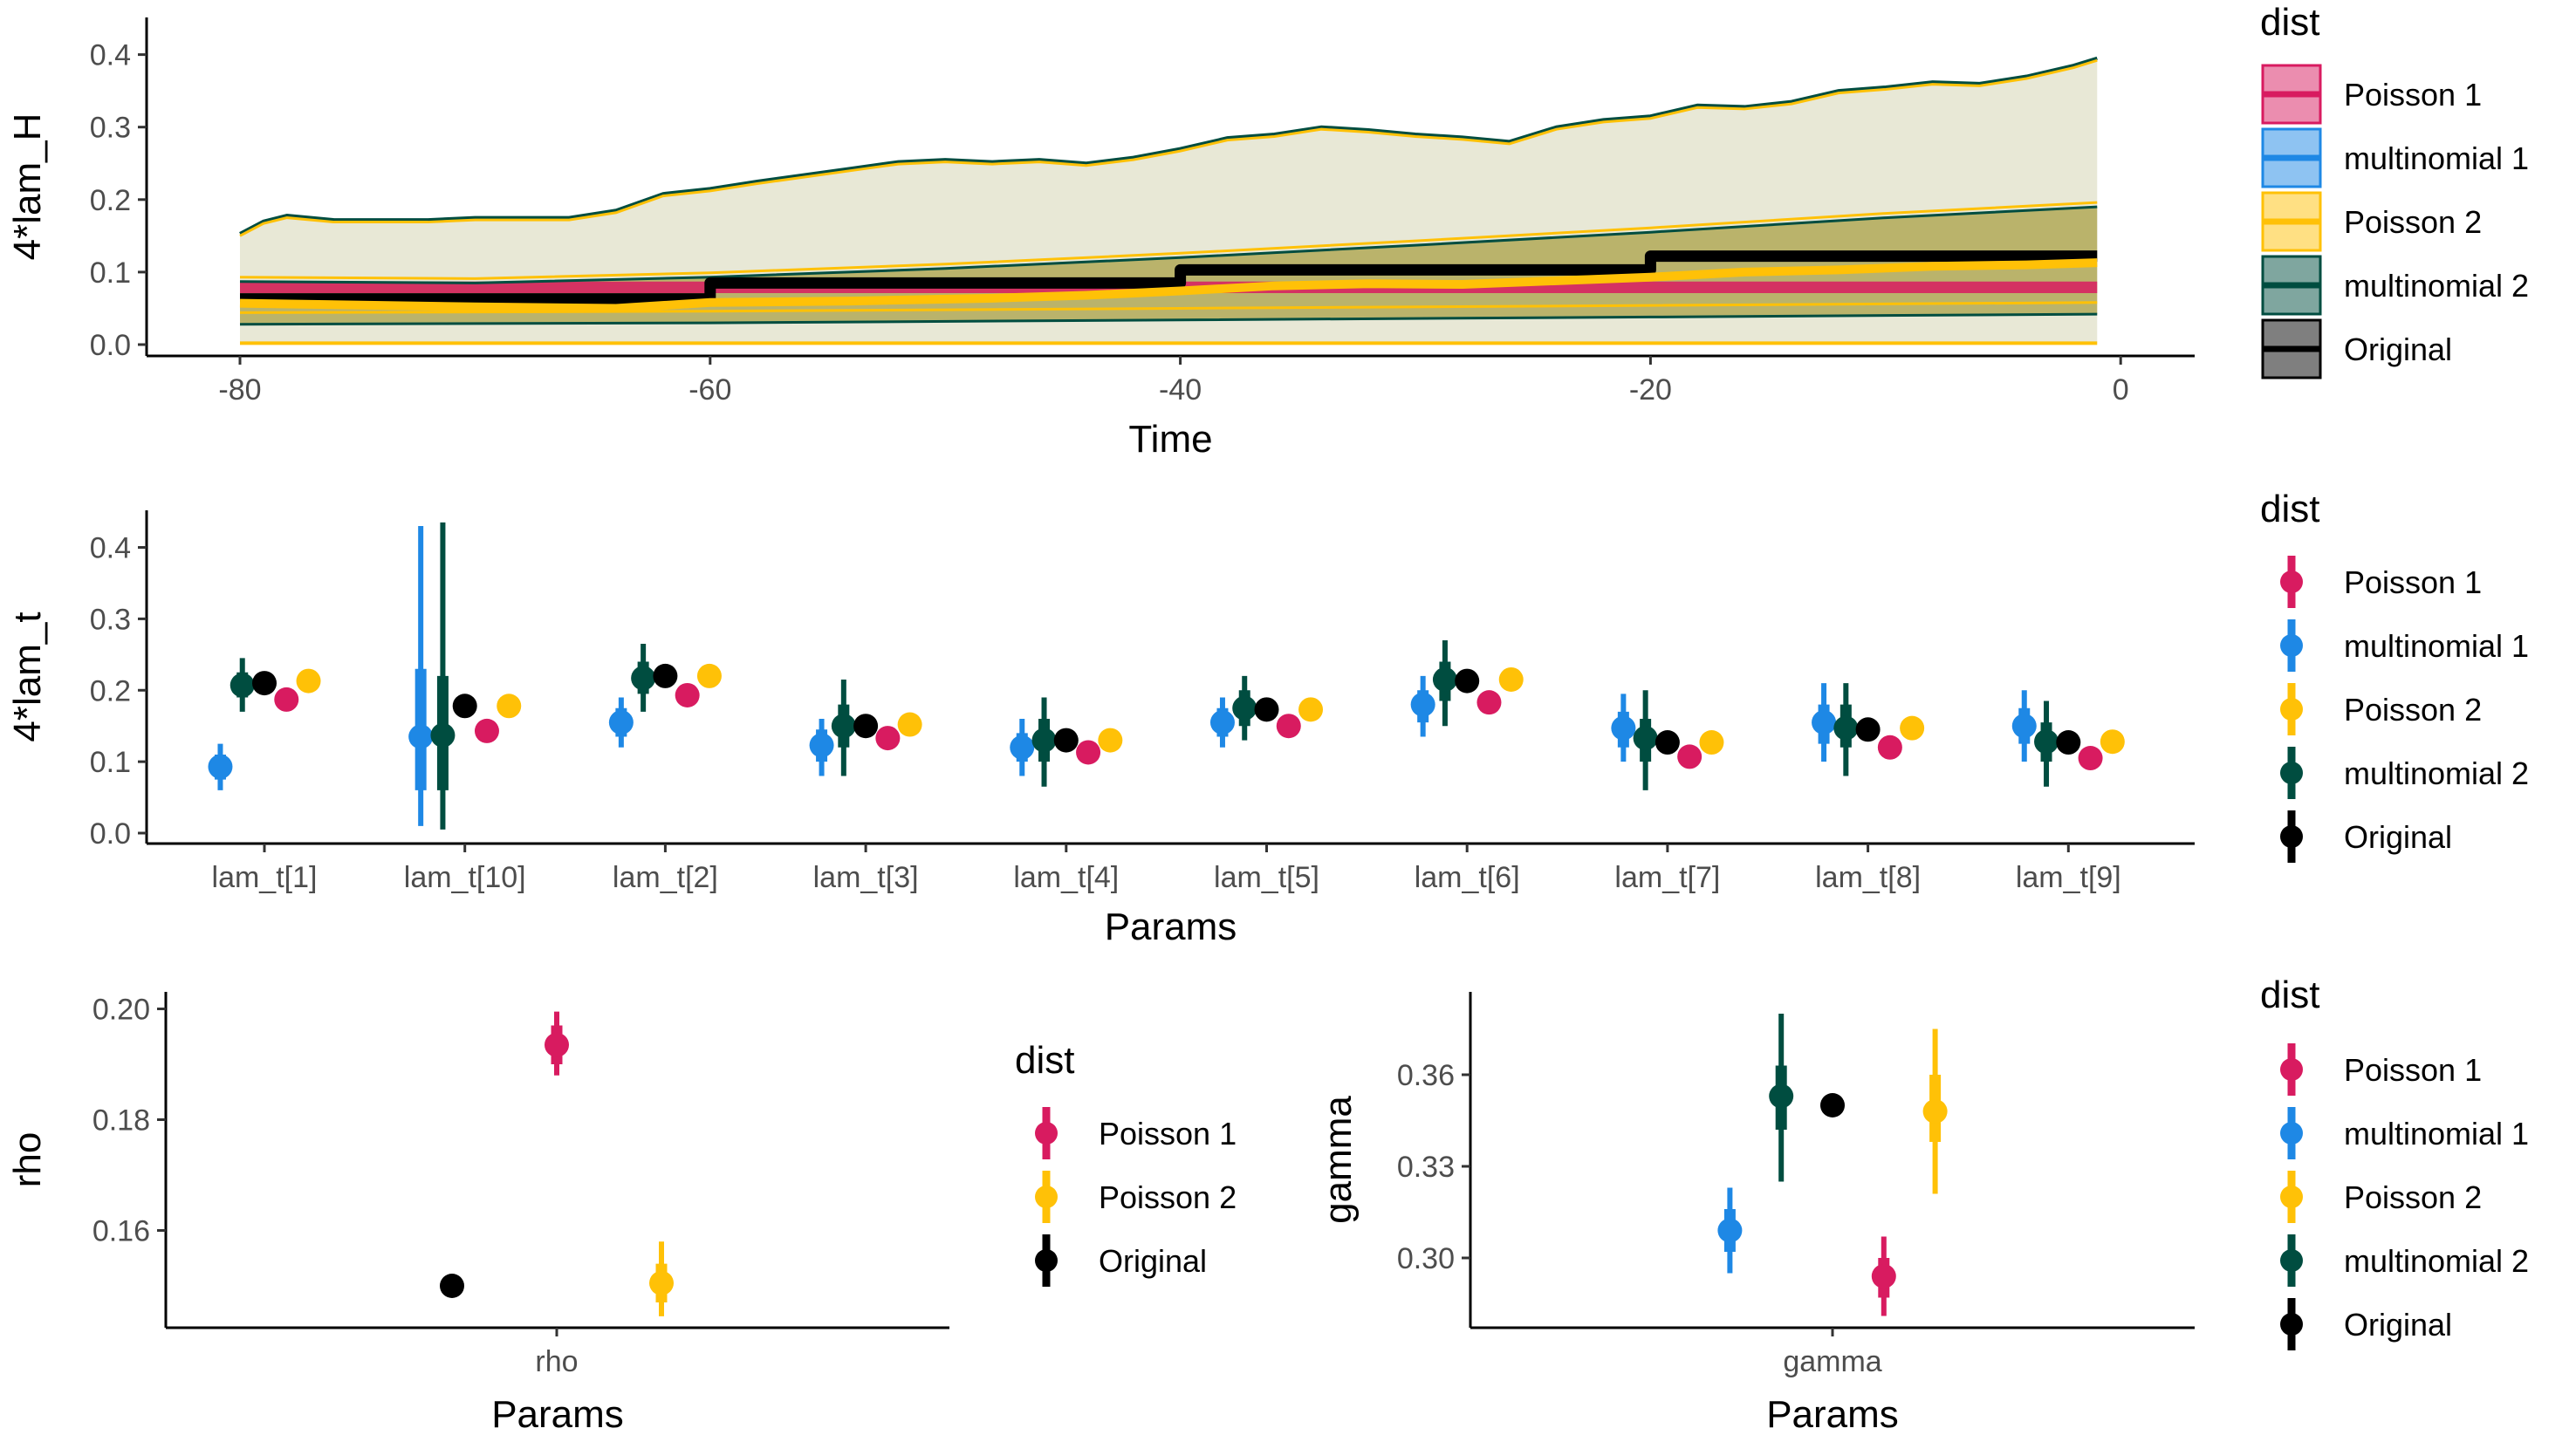 Image resolution: width=2576 pixels, height=1442 pixels. Describe the element at coordinates (1426, 1258) in the screenshot. I see `y-tick-label: 0.30` at that location.